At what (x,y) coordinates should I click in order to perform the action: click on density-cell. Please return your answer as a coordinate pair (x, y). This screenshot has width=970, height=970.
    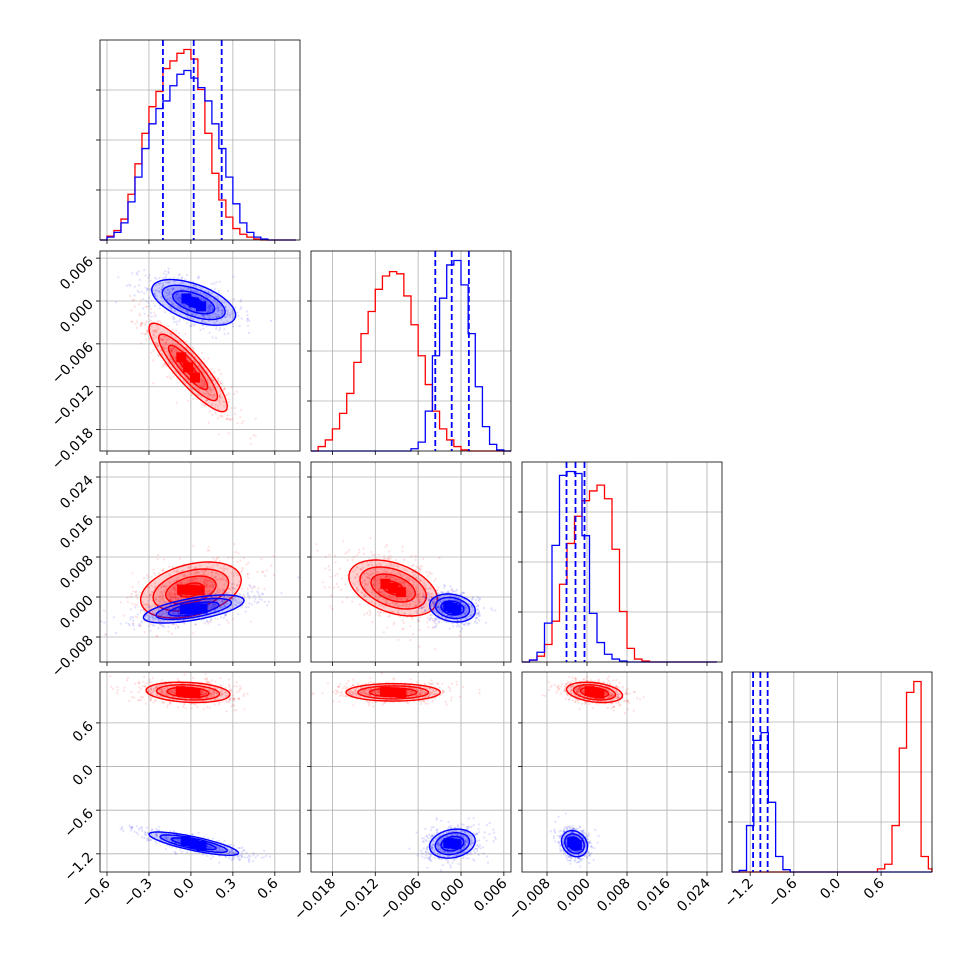
    Looking at the image, I should click on (190, 590).